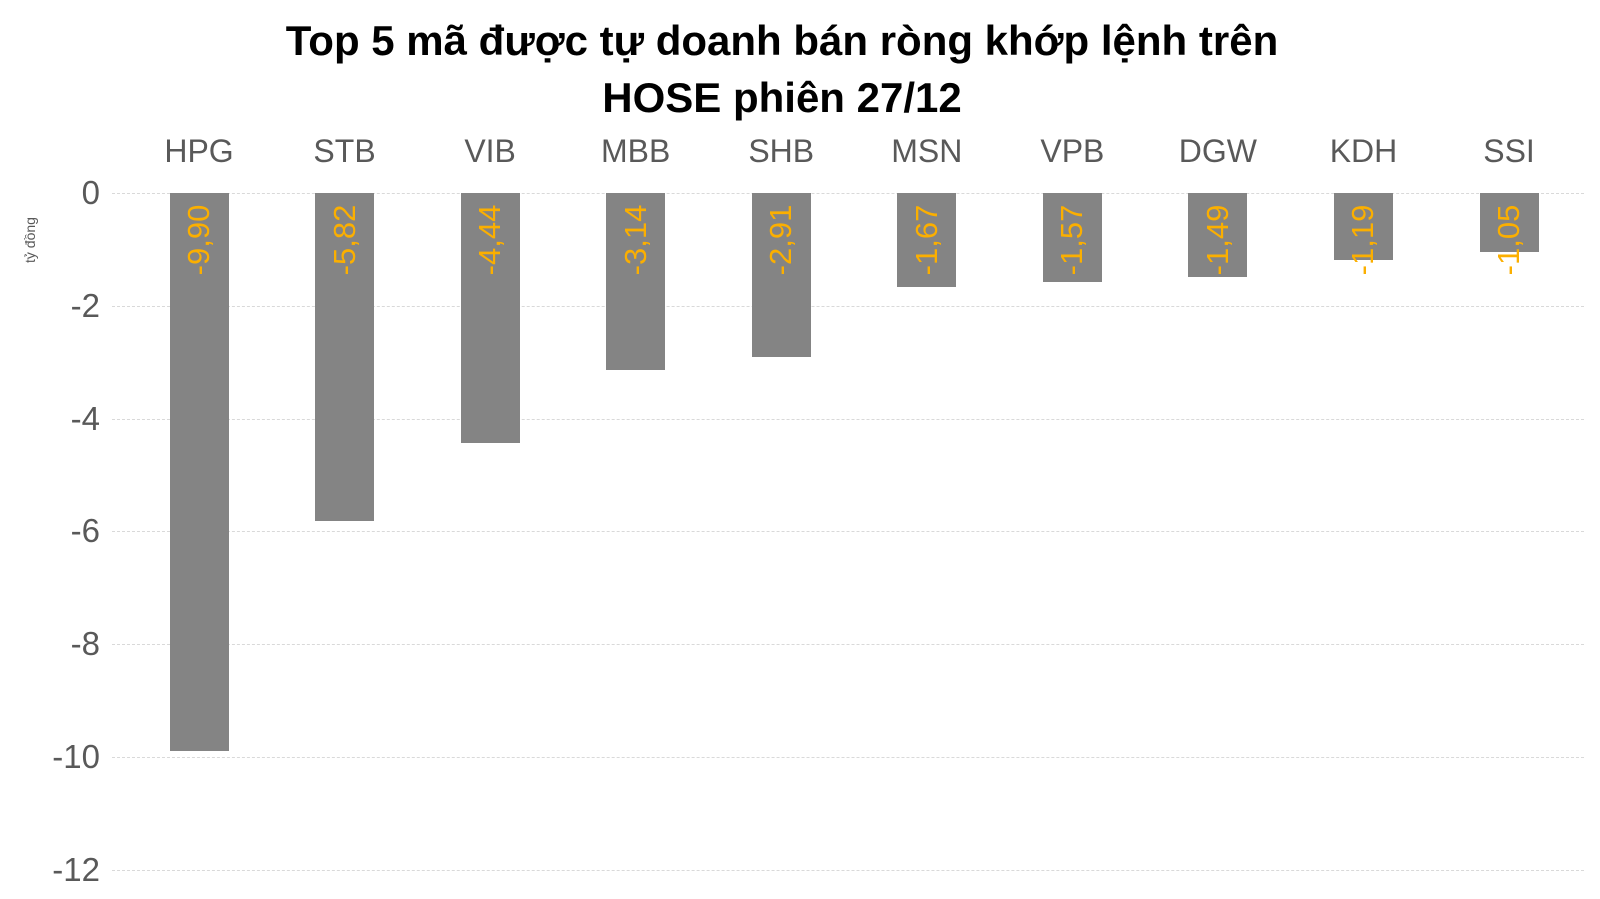  What do you see at coordinates (198, 240) in the screenshot?
I see `bar-value-label-HPG: -9,90` at bounding box center [198, 240].